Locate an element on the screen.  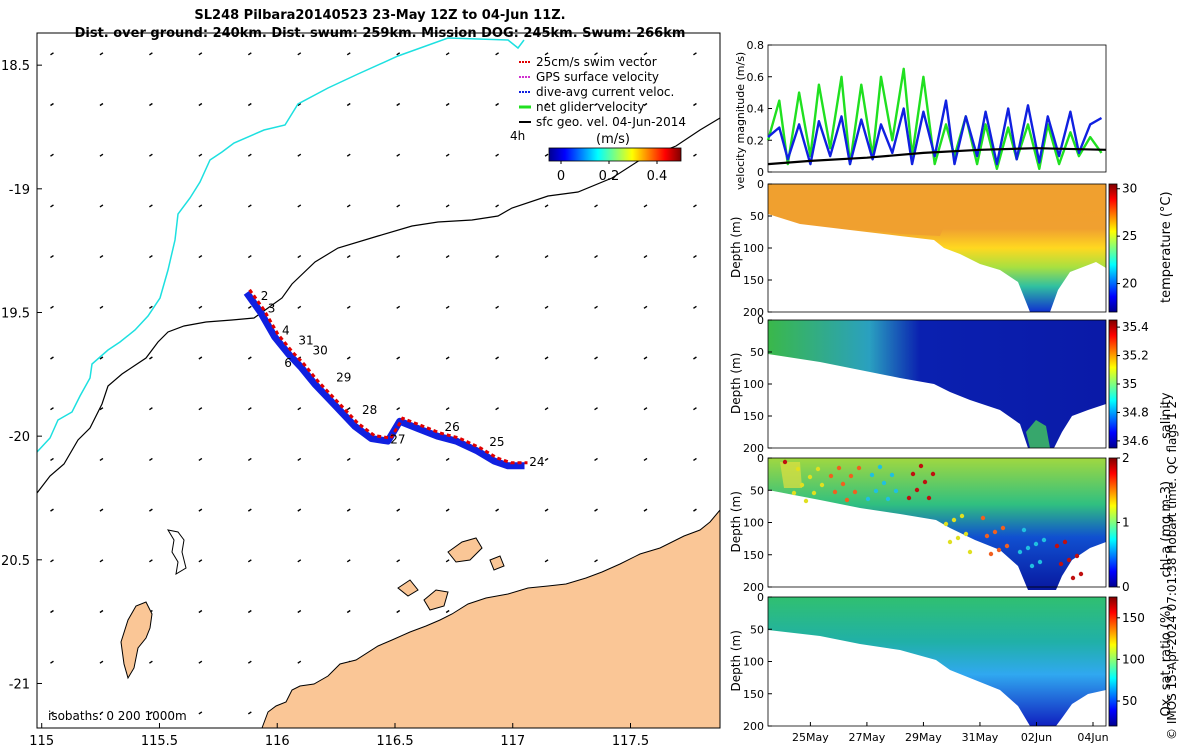
velocity-series-line is located at coordinates (935, 132).